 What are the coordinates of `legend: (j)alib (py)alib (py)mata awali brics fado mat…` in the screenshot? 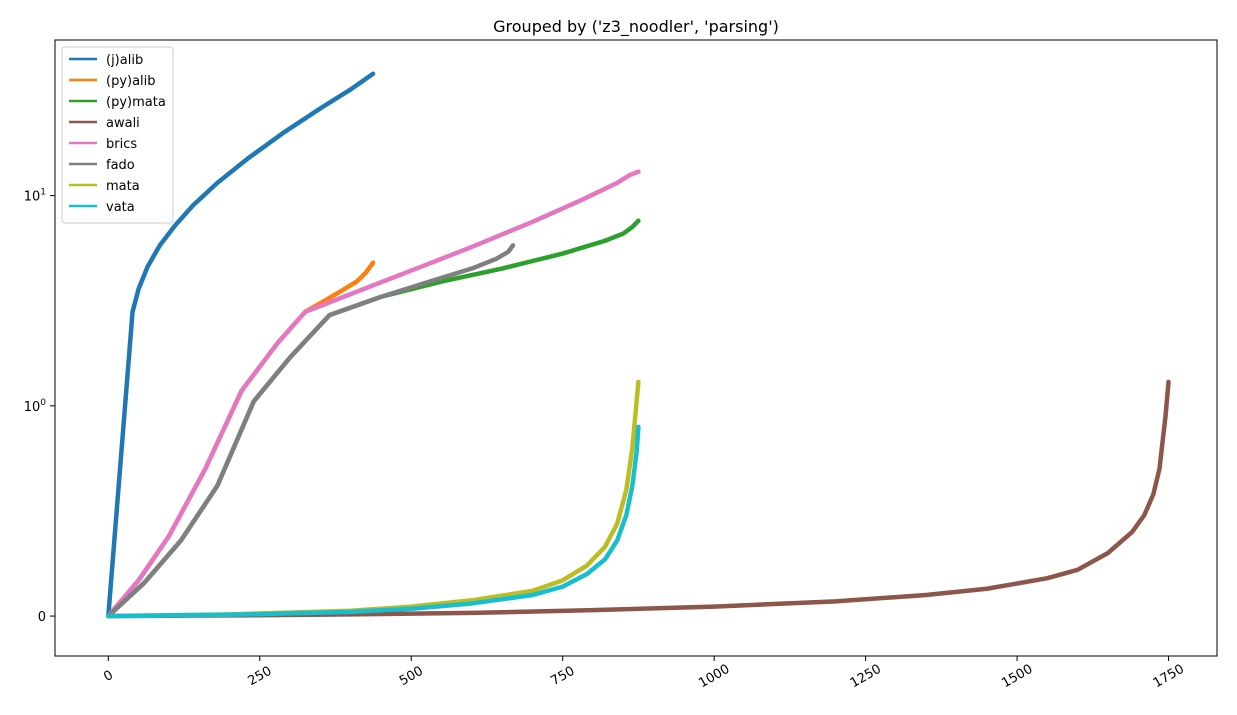 It's located at (117, 135).